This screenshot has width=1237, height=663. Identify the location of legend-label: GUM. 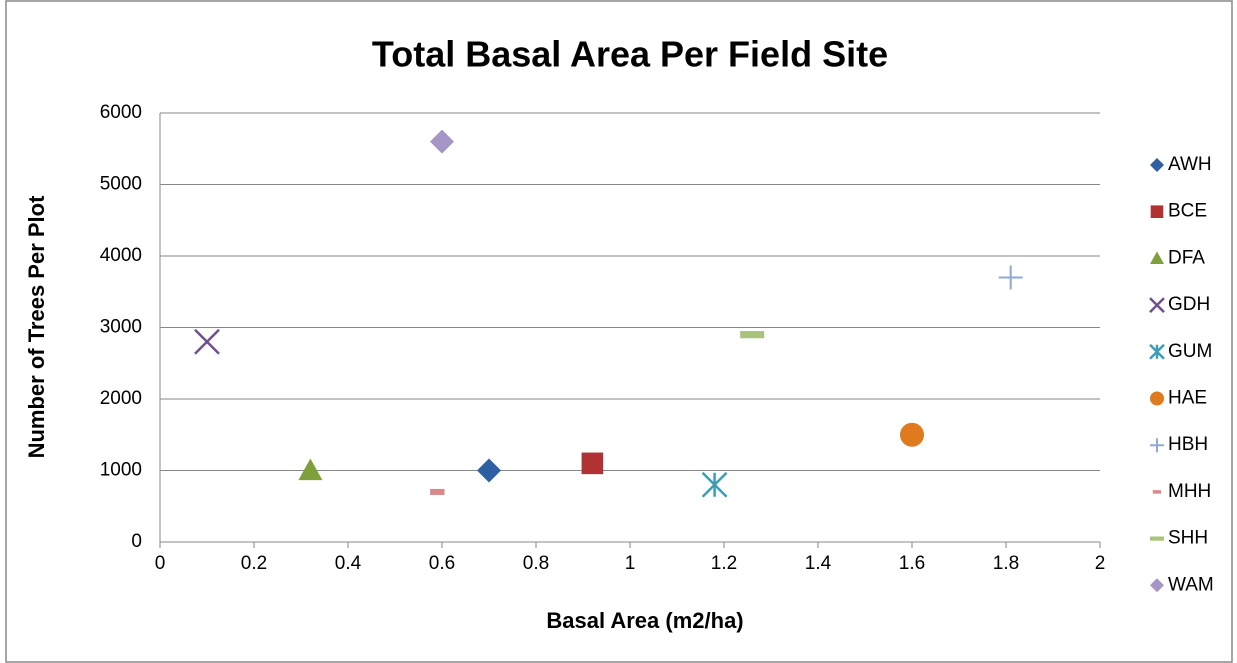
(1190, 351).